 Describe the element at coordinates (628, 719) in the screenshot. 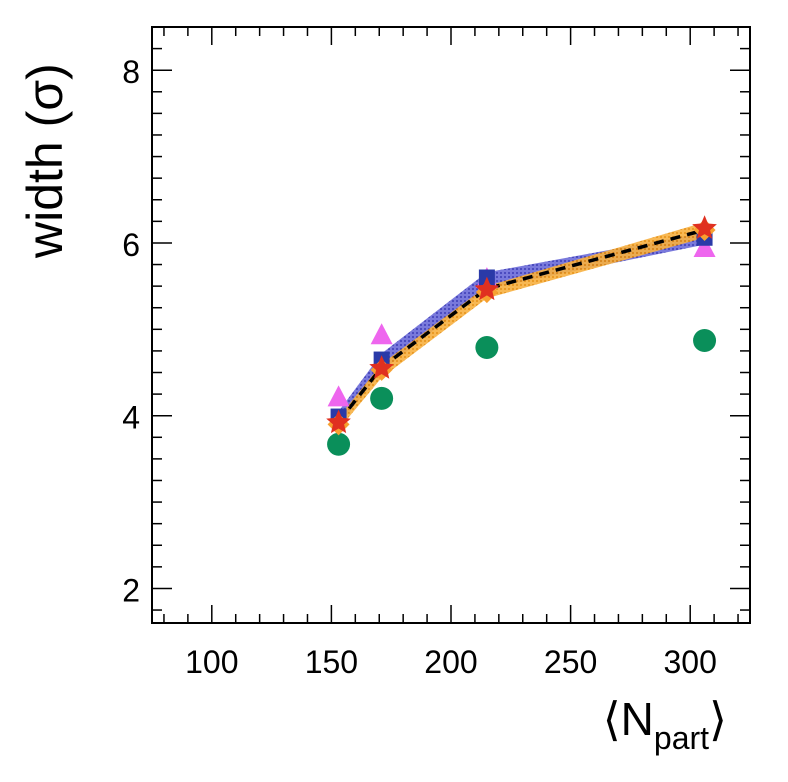

I see `x-axis-title-main: ⟨N` at that location.